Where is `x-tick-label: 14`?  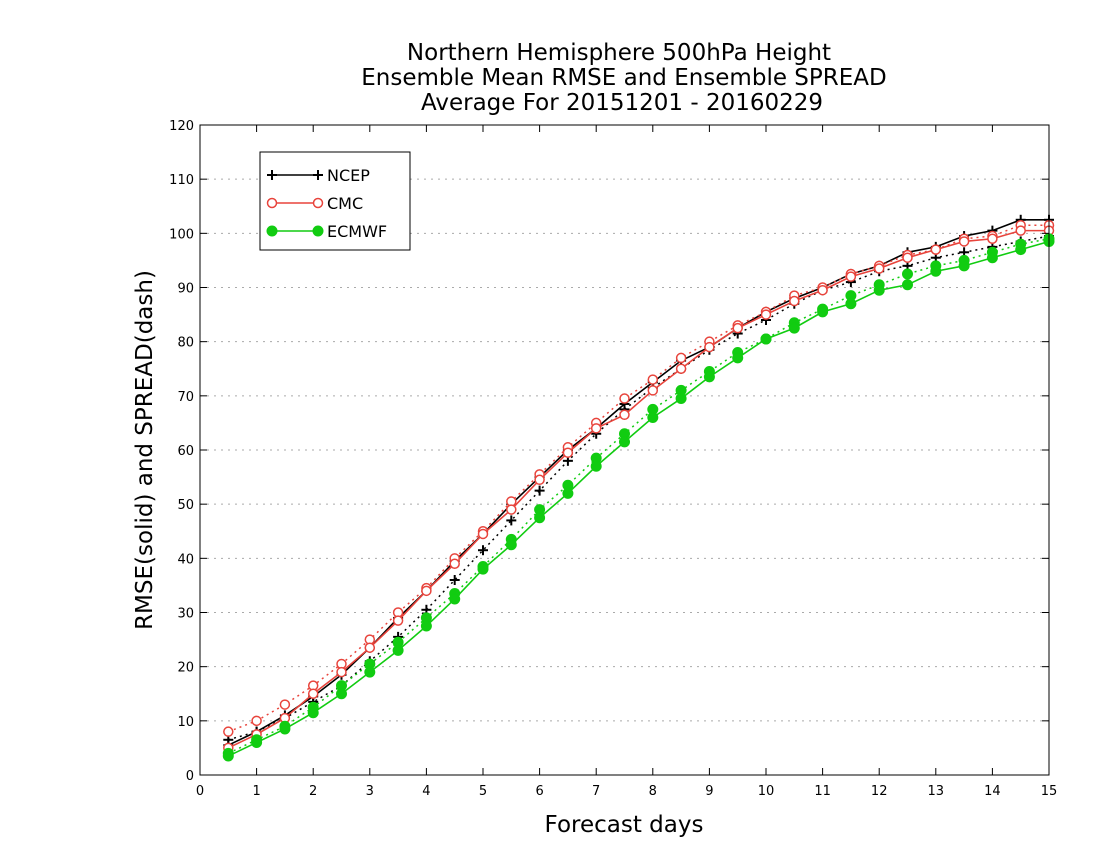 x-tick-label: 14 is located at coordinates (992, 791).